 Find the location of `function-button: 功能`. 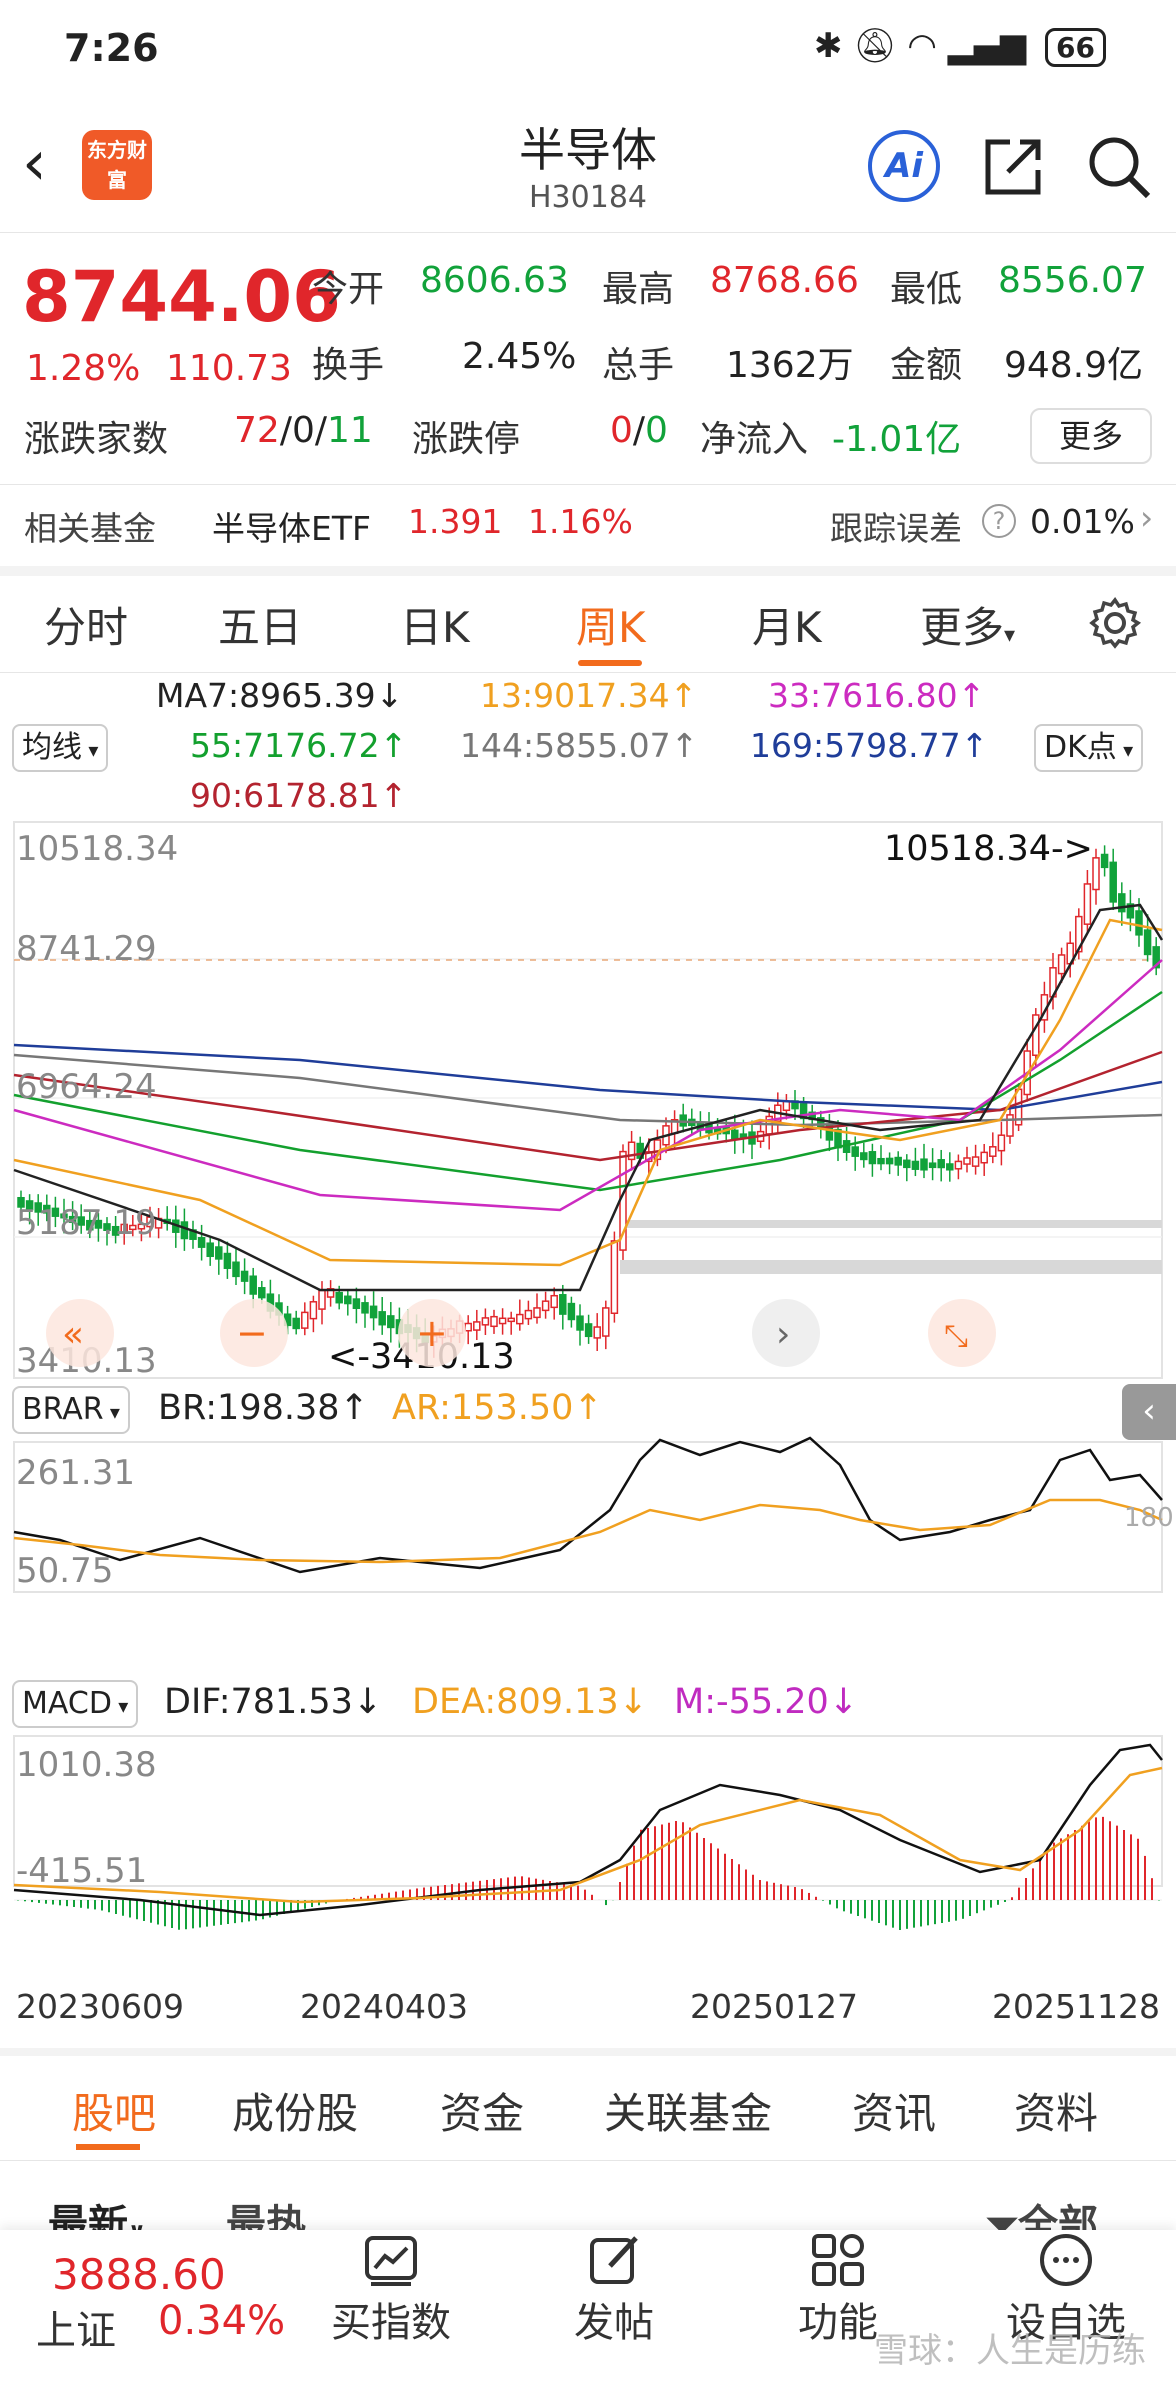

function-button: 功能 is located at coordinates (838, 2289).